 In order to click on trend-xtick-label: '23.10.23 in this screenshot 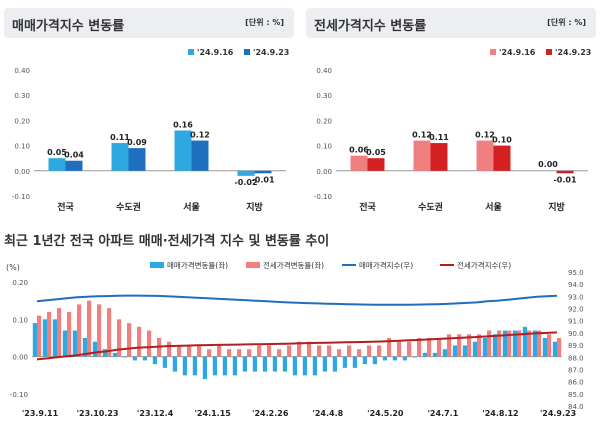, I will do `click(98, 413)`.